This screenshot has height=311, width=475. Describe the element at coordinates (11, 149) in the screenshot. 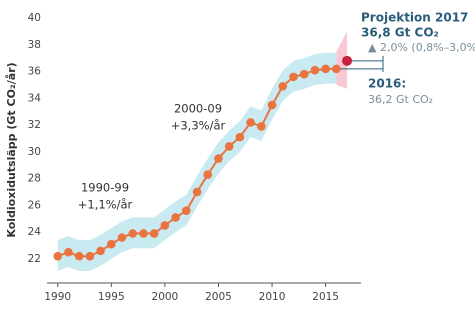

I see `y-axis-label: Koldioxidutsläpp (Gt CO₂/år)` at that location.